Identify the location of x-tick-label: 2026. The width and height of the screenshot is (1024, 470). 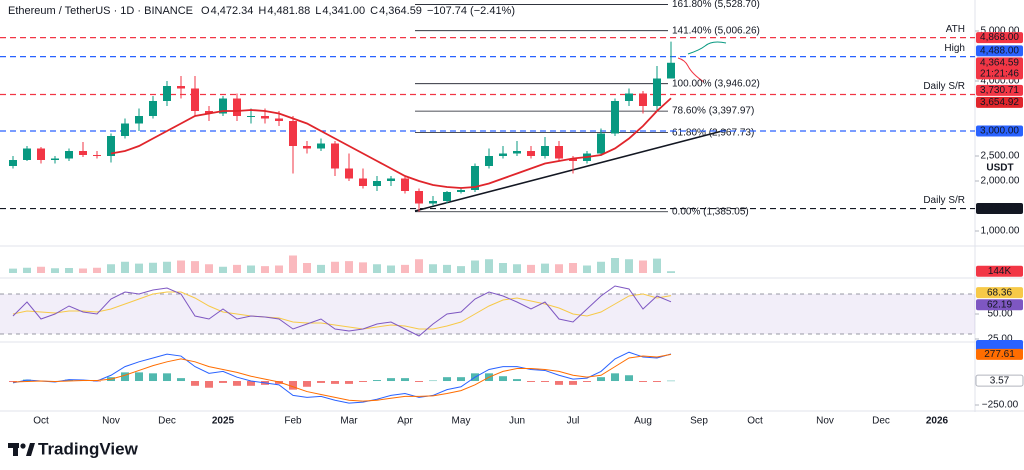
(937, 421).